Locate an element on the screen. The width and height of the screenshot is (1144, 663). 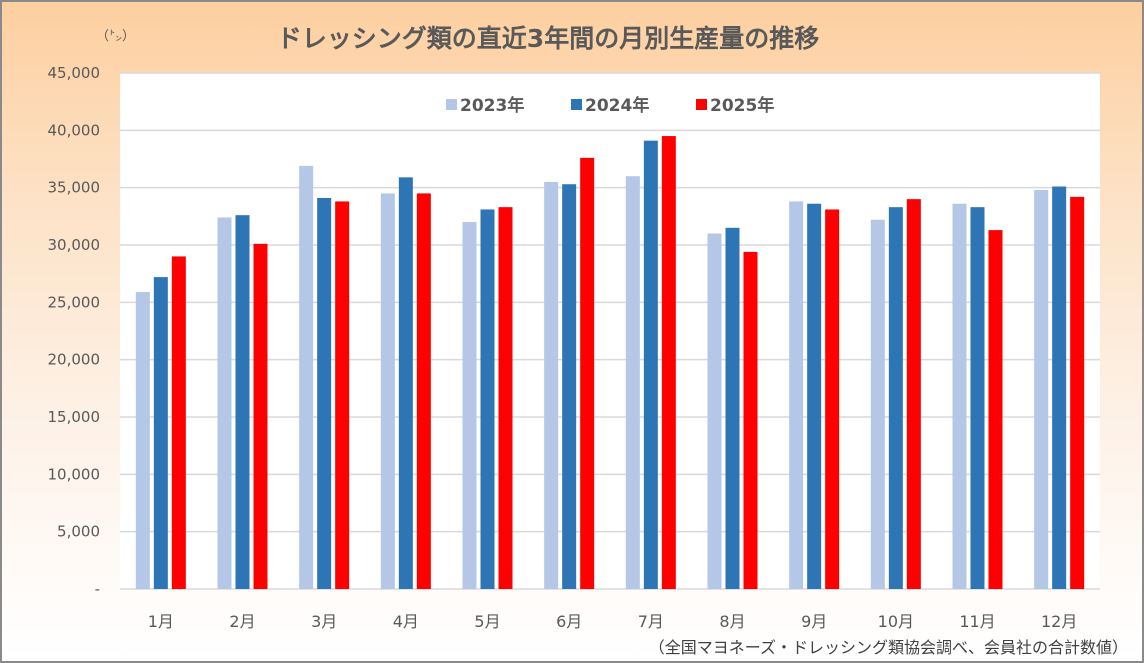
y-tick-label: - is located at coordinates (97, 589).